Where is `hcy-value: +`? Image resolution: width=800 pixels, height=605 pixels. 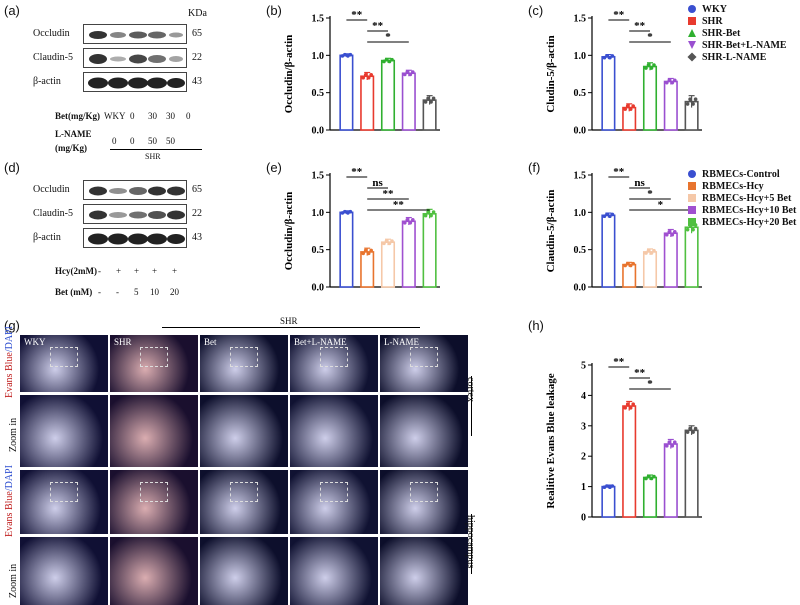
hcy-value: + is located at coordinates (137, 271).